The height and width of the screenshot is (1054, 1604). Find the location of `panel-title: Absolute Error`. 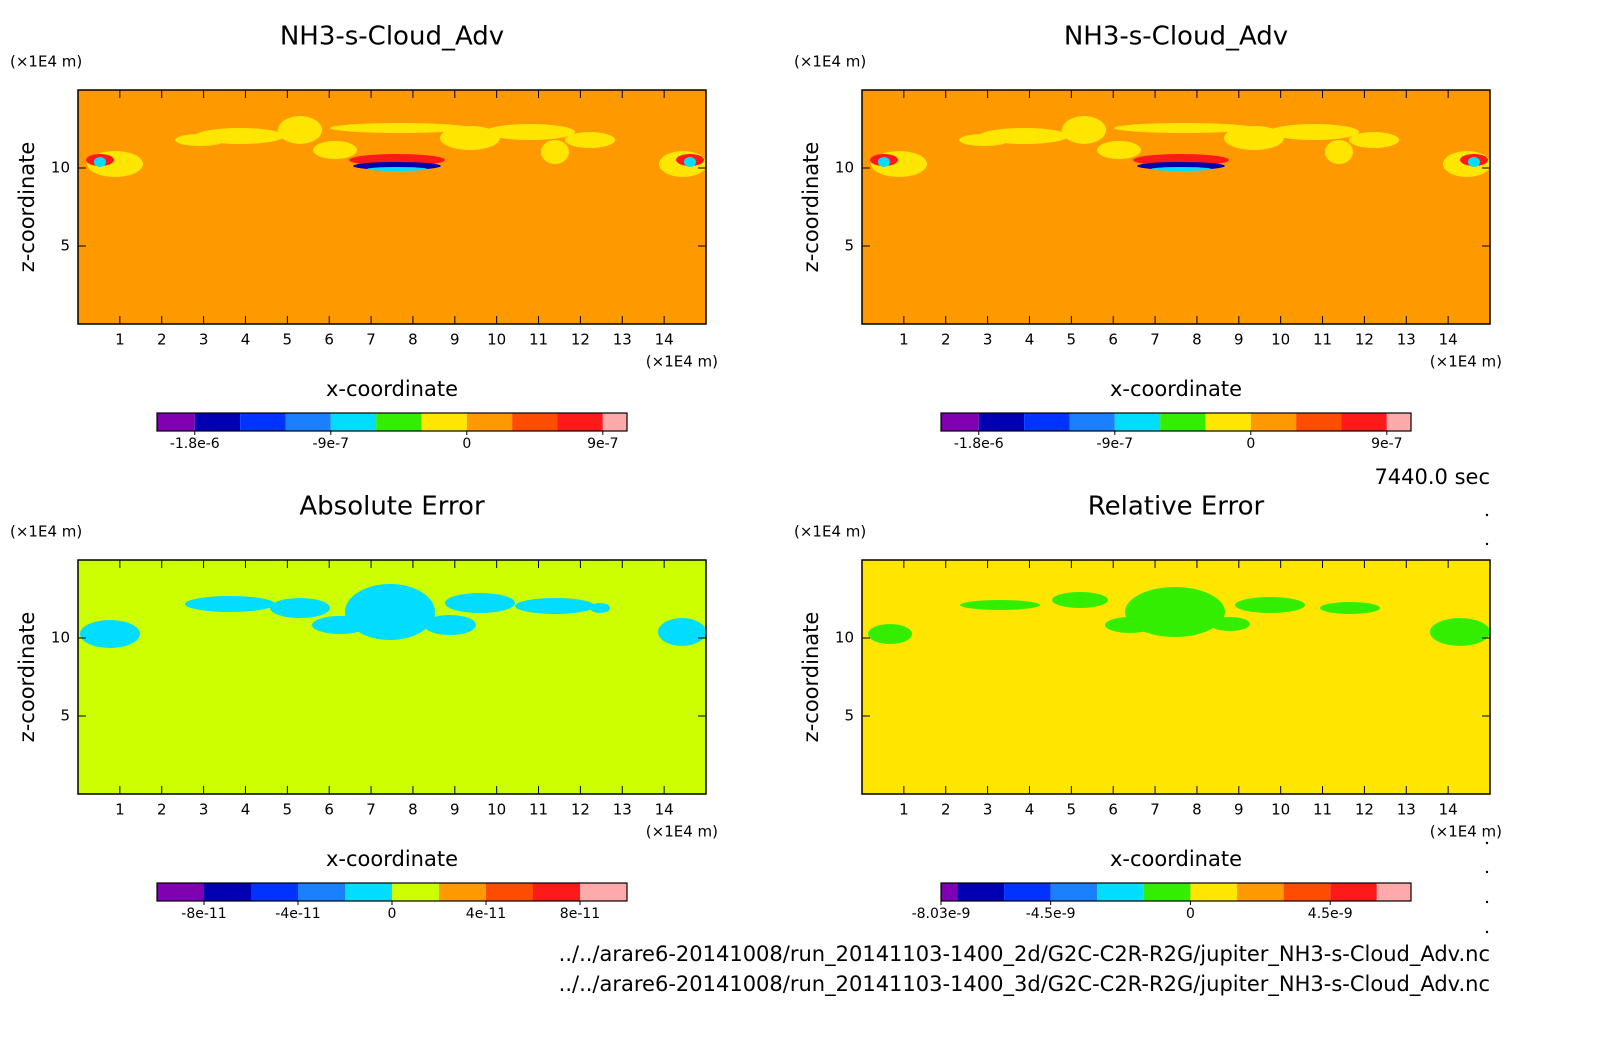

panel-title: Absolute Error is located at coordinates (392, 507).